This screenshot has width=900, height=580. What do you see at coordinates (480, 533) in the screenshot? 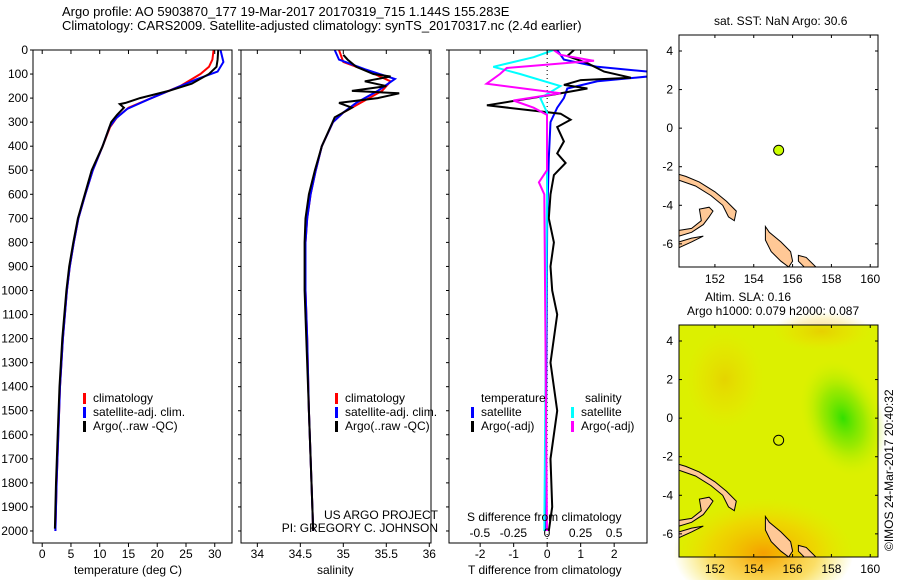
I see `x2-tick-label: -0.5` at bounding box center [480, 533].